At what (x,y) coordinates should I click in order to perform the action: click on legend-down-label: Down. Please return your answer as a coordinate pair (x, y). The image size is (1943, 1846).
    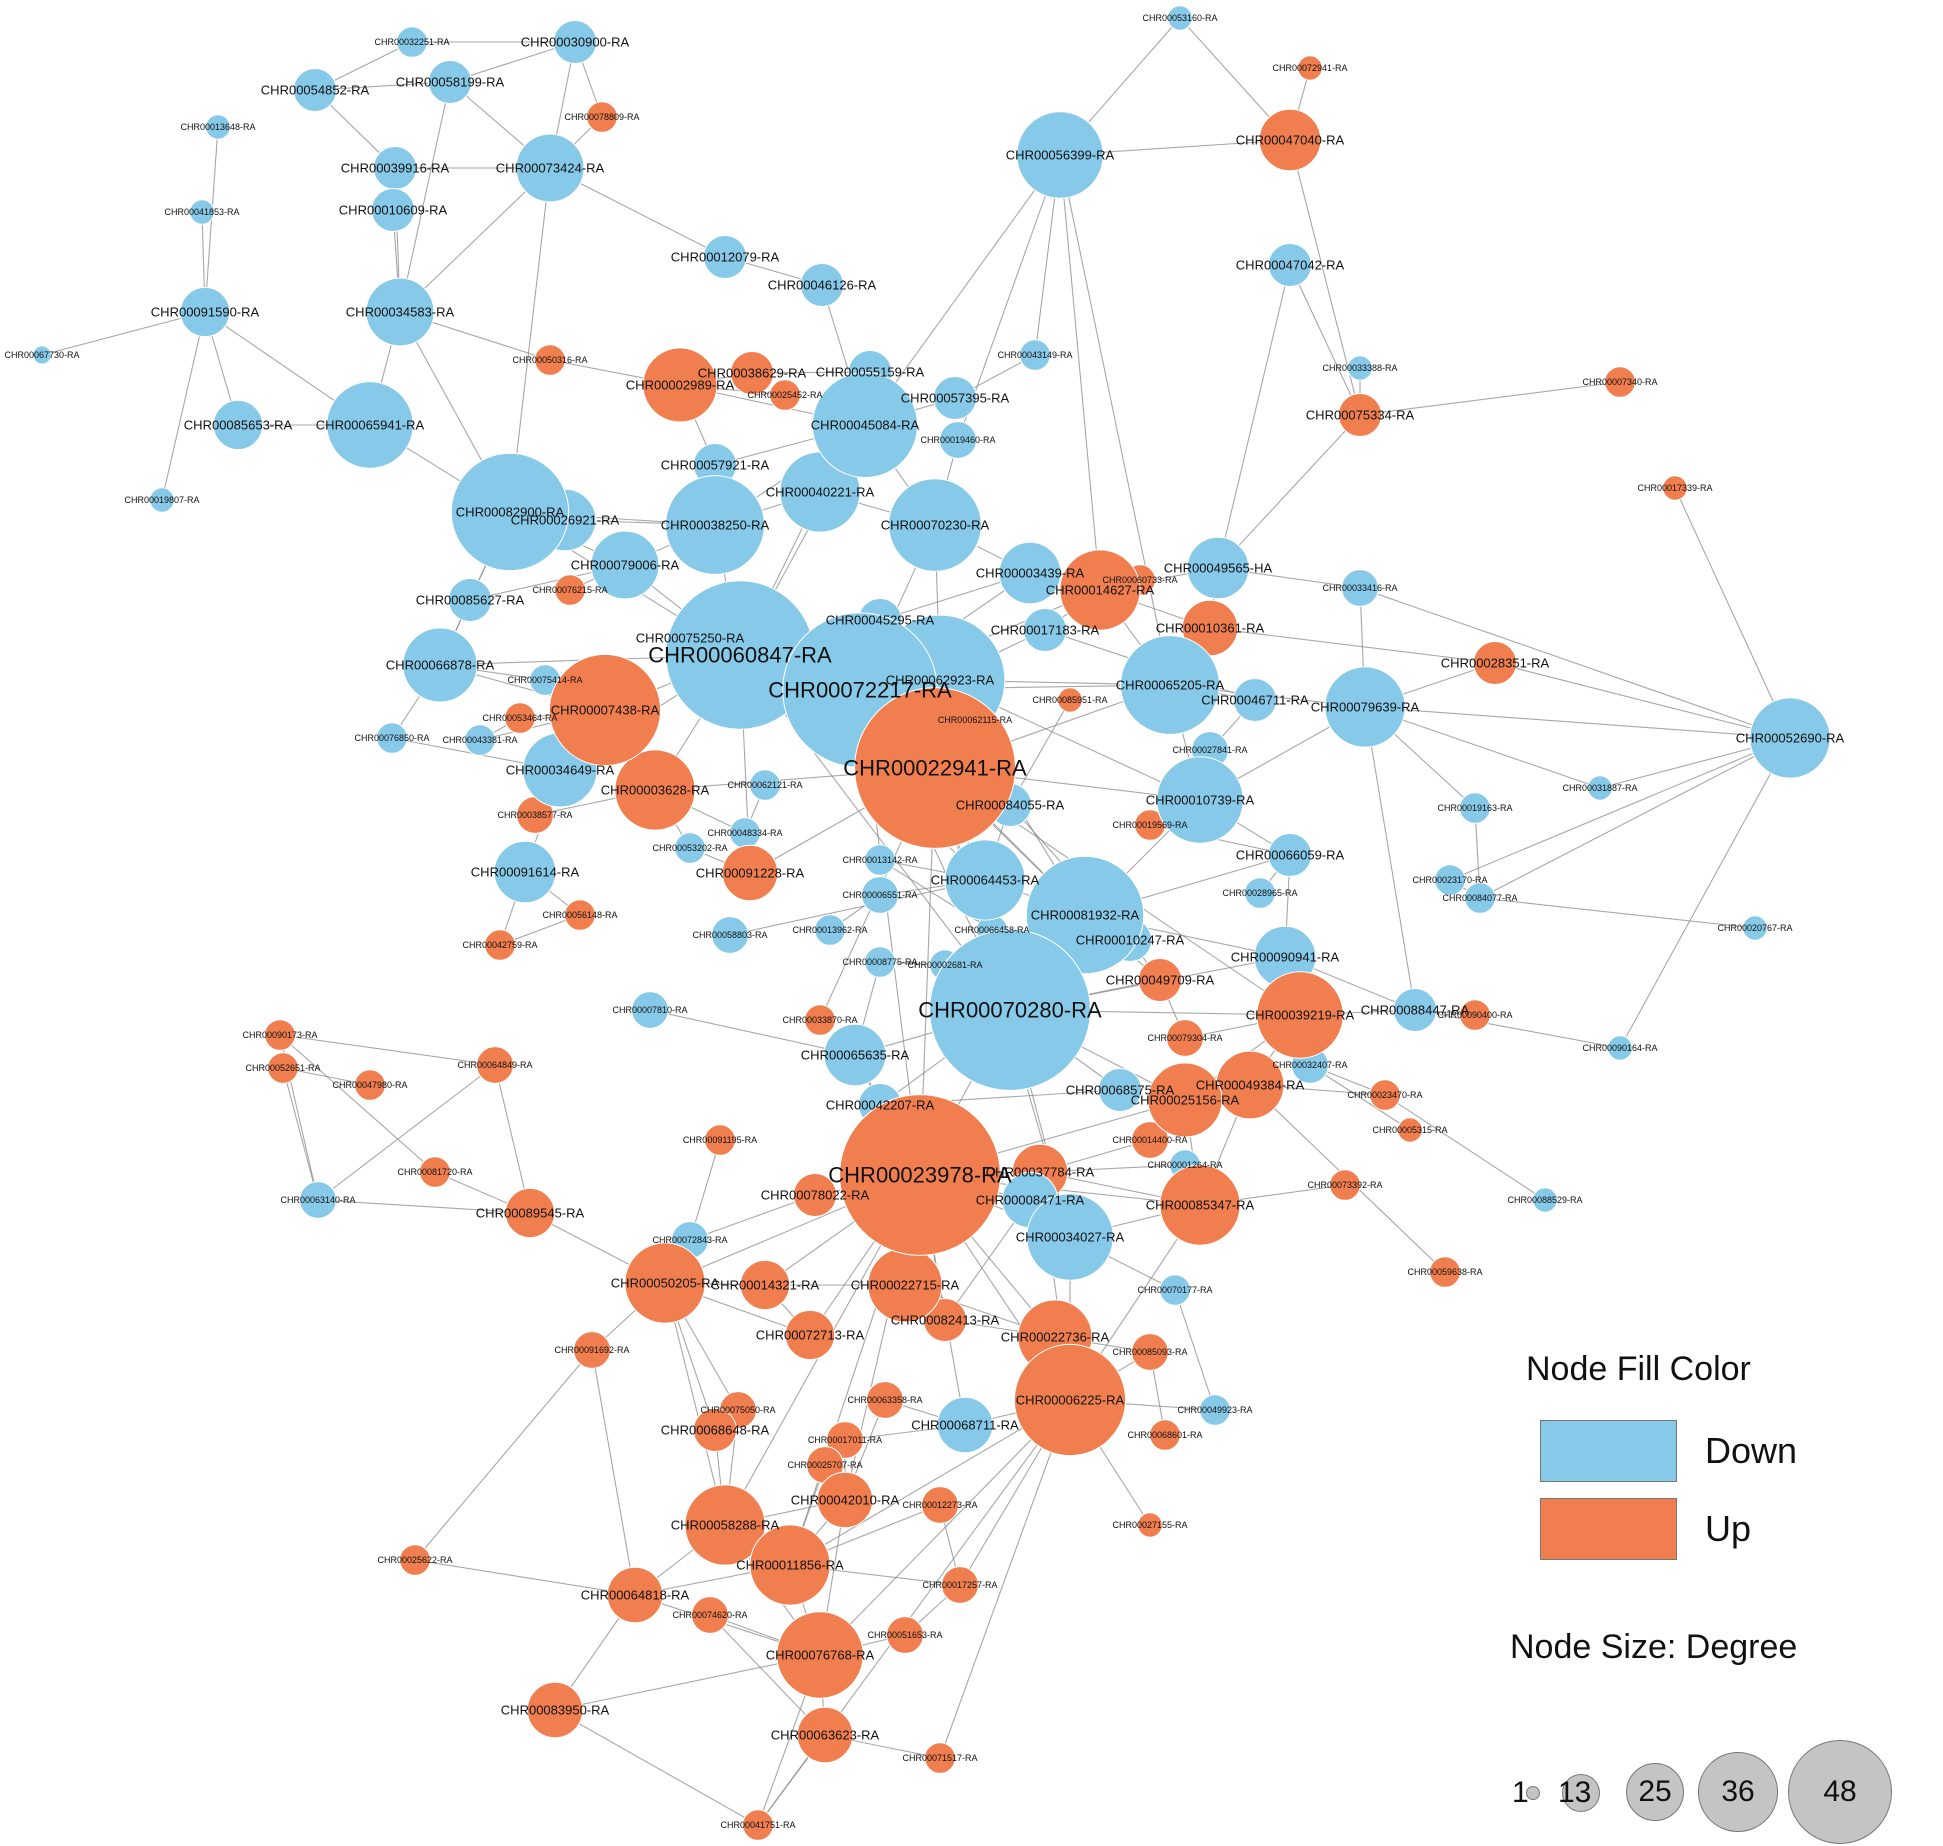
    Looking at the image, I should click on (1751, 1450).